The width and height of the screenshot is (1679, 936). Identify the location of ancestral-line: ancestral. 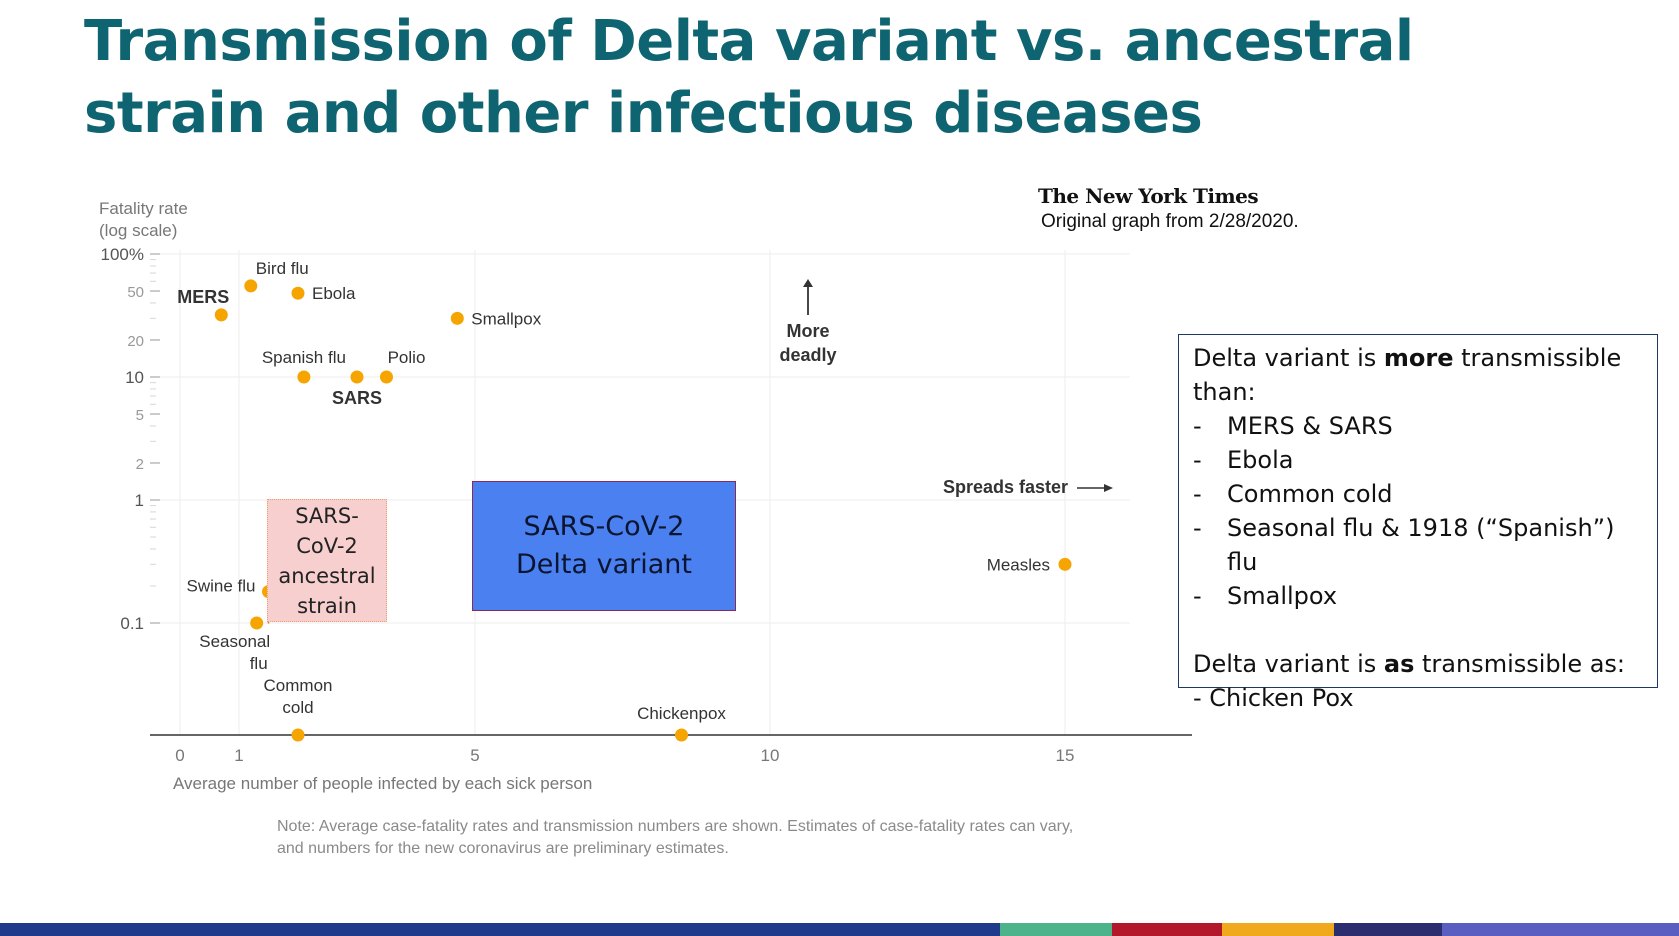
(327, 575).